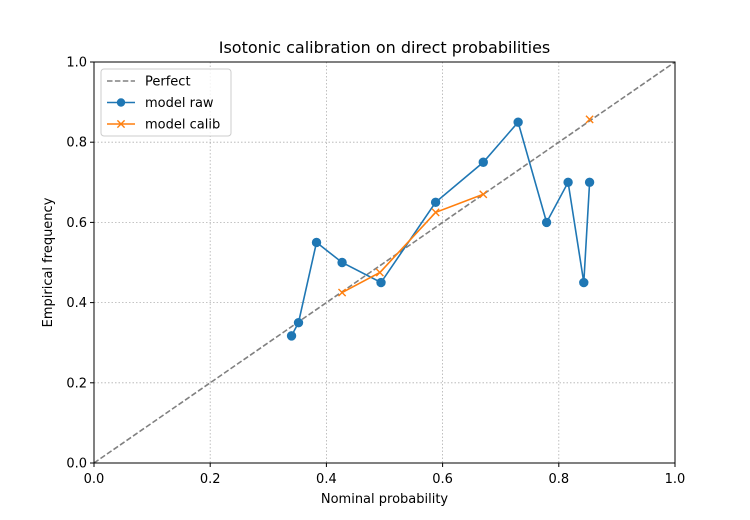 This screenshot has height=520, width=750. What do you see at coordinates (412, 243) in the screenshot?
I see `series-line` at bounding box center [412, 243].